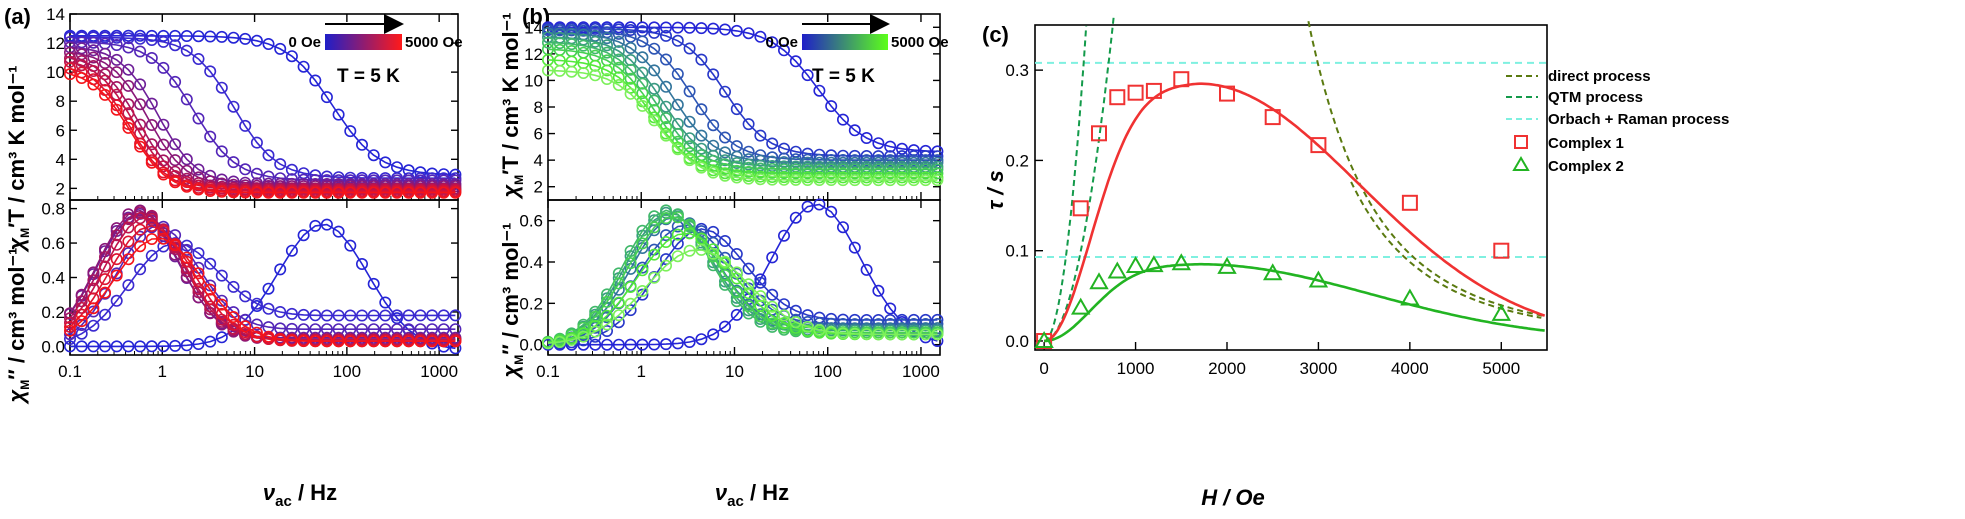 This screenshot has width=1965, height=519. Describe the element at coordinates (531, 221) in the screenshot. I see `b-bot-ytick-label: 0.6` at that location.